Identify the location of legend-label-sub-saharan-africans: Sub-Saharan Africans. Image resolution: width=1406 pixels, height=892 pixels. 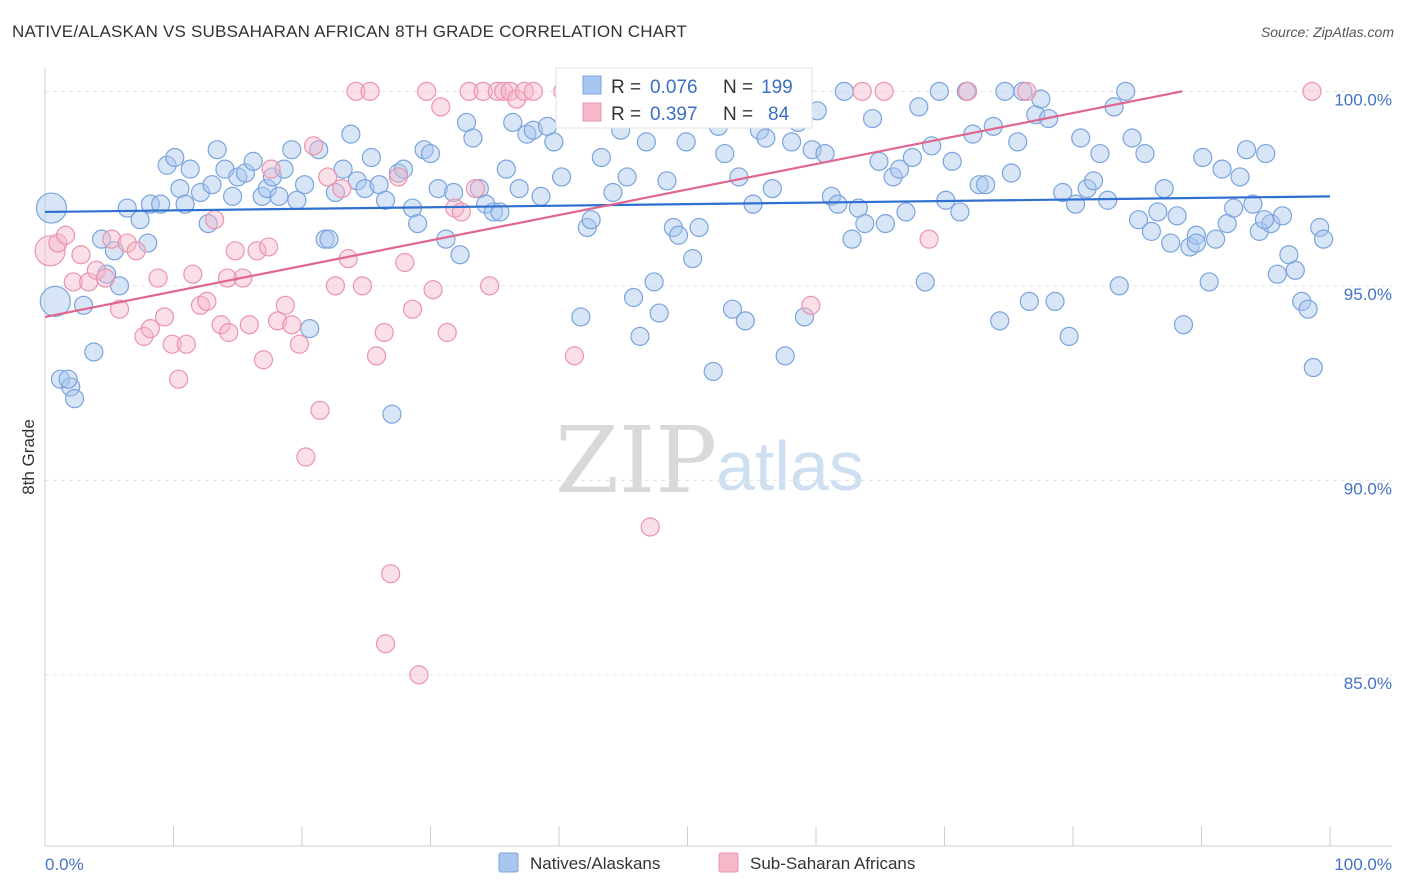
(832, 863).